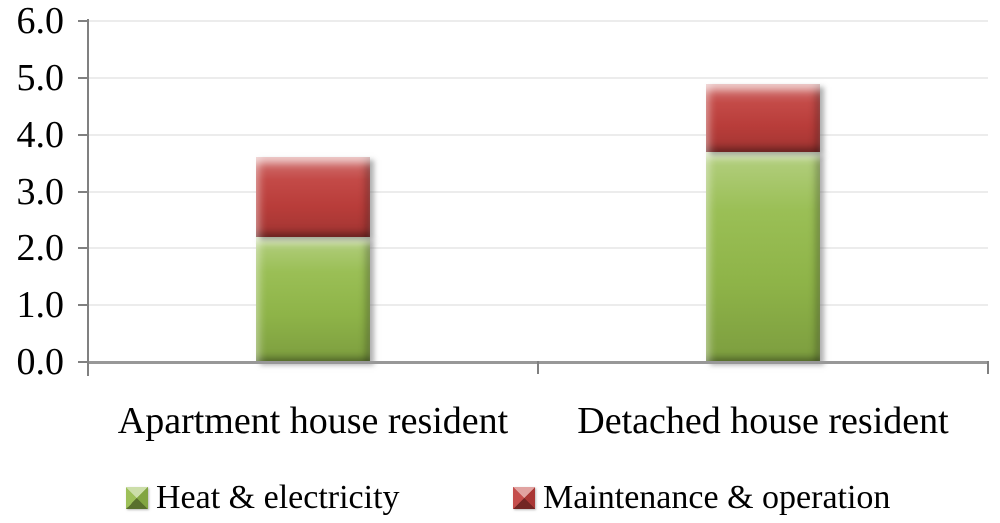 This screenshot has width=1000, height=523. Describe the element at coordinates (40, 362) in the screenshot. I see `y-axis-tick-label: 0.0` at that location.